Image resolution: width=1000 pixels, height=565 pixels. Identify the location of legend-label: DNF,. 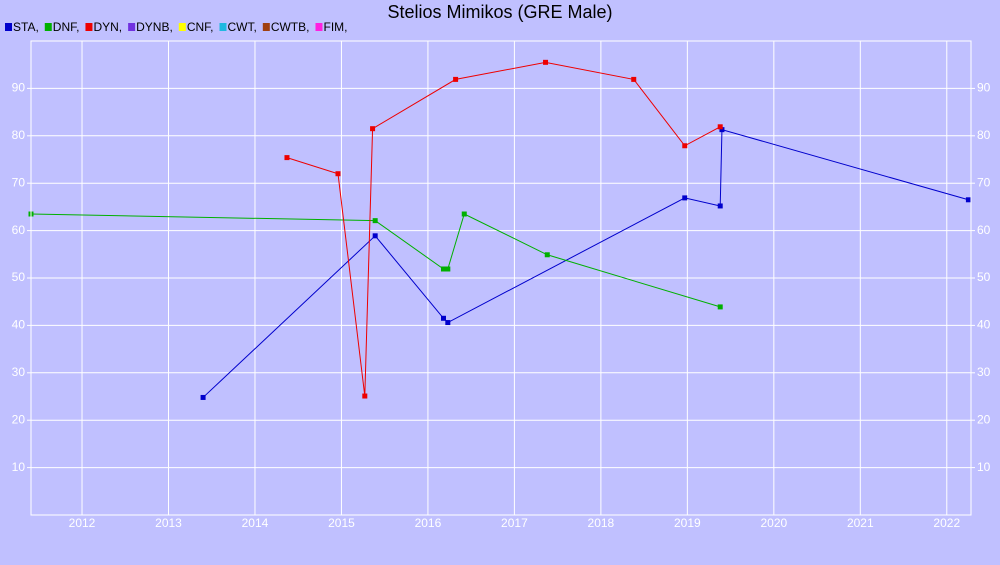
(66, 27).